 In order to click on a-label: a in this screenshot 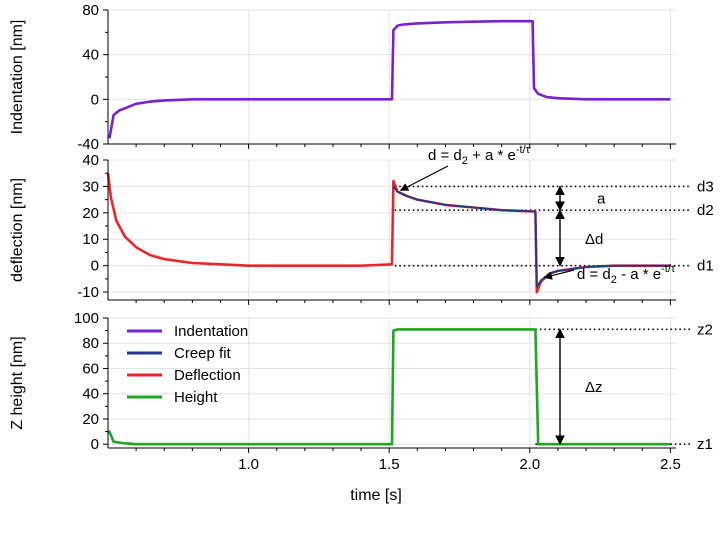, I will do `click(601, 198)`.